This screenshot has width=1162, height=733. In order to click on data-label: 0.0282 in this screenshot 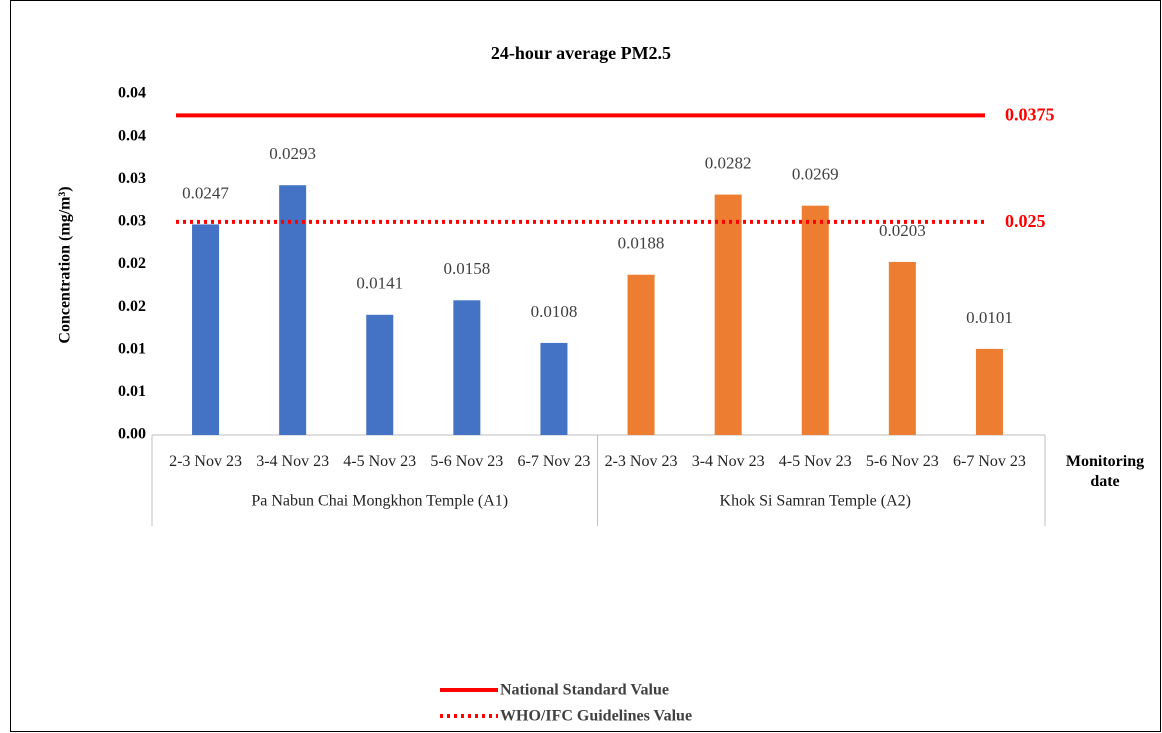, I will do `click(728, 163)`.